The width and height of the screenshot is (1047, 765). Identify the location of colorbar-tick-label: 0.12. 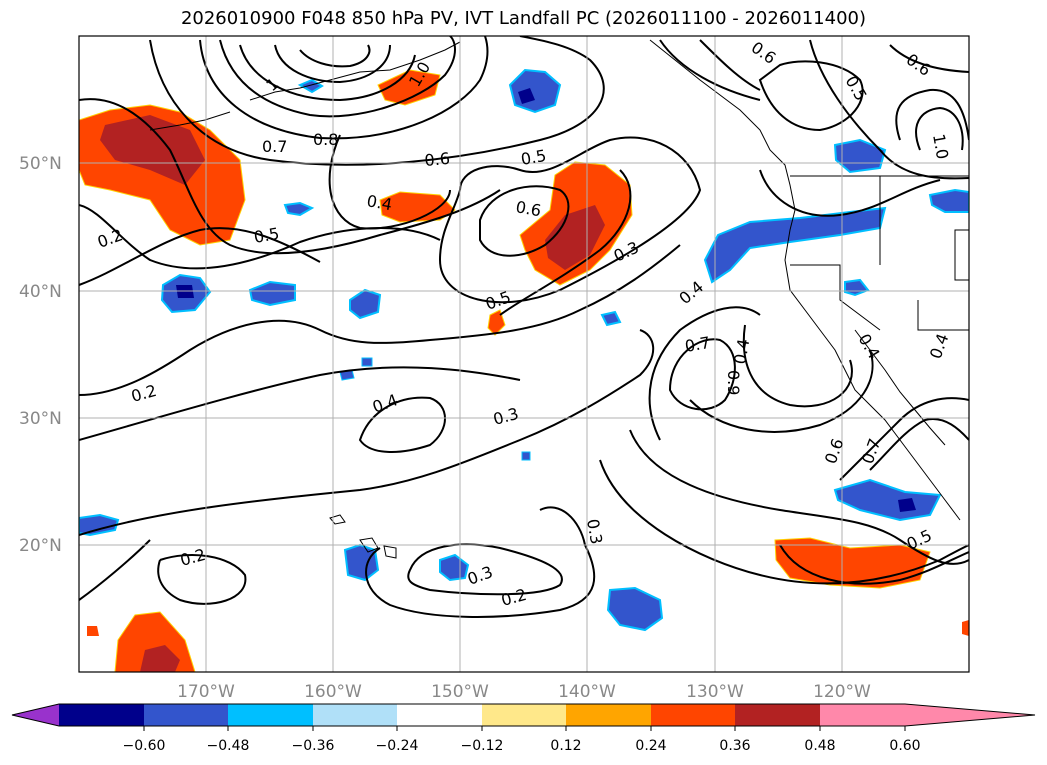
(565, 746).